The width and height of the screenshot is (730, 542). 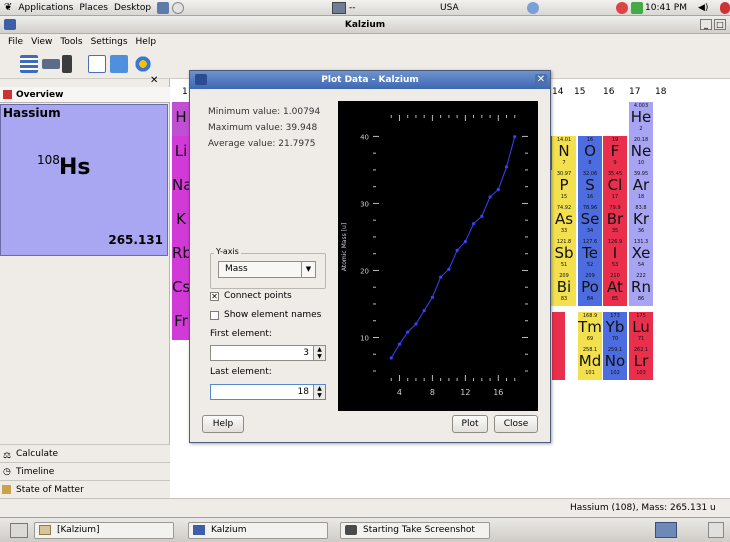 I want to click on minimize-button: _, so click(x=706, y=24).